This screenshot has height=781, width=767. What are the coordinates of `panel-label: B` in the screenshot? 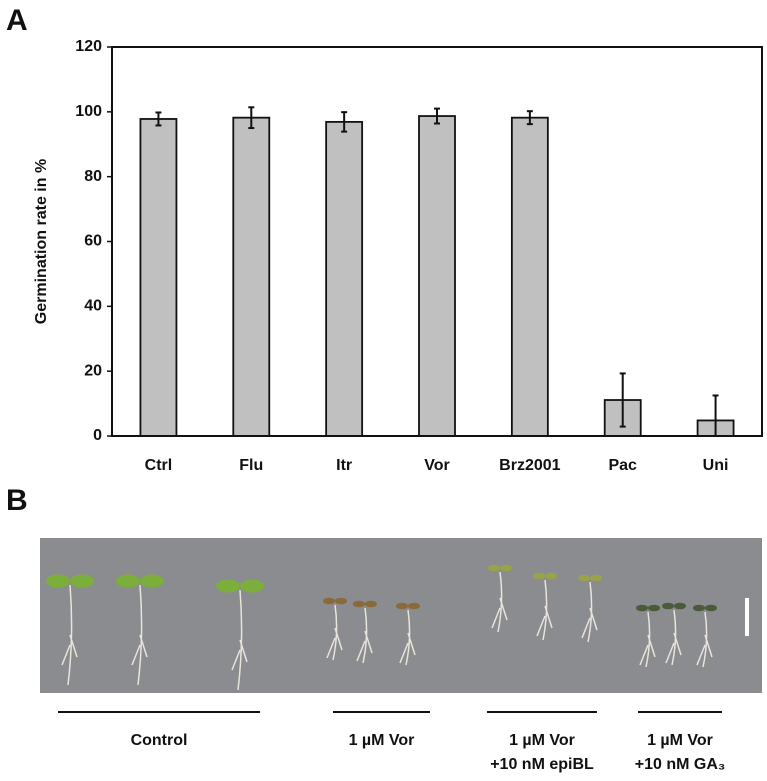 It's located at (17, 500).